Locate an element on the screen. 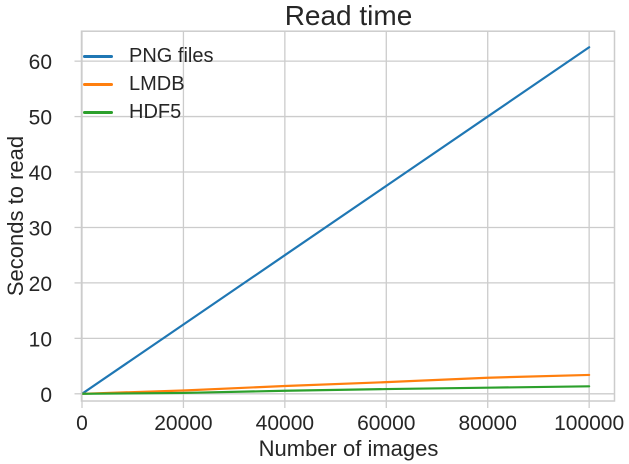 The height and width of the screenshot is (464, 629). y-tick-label: 10 is located at coordinates (40, 339).